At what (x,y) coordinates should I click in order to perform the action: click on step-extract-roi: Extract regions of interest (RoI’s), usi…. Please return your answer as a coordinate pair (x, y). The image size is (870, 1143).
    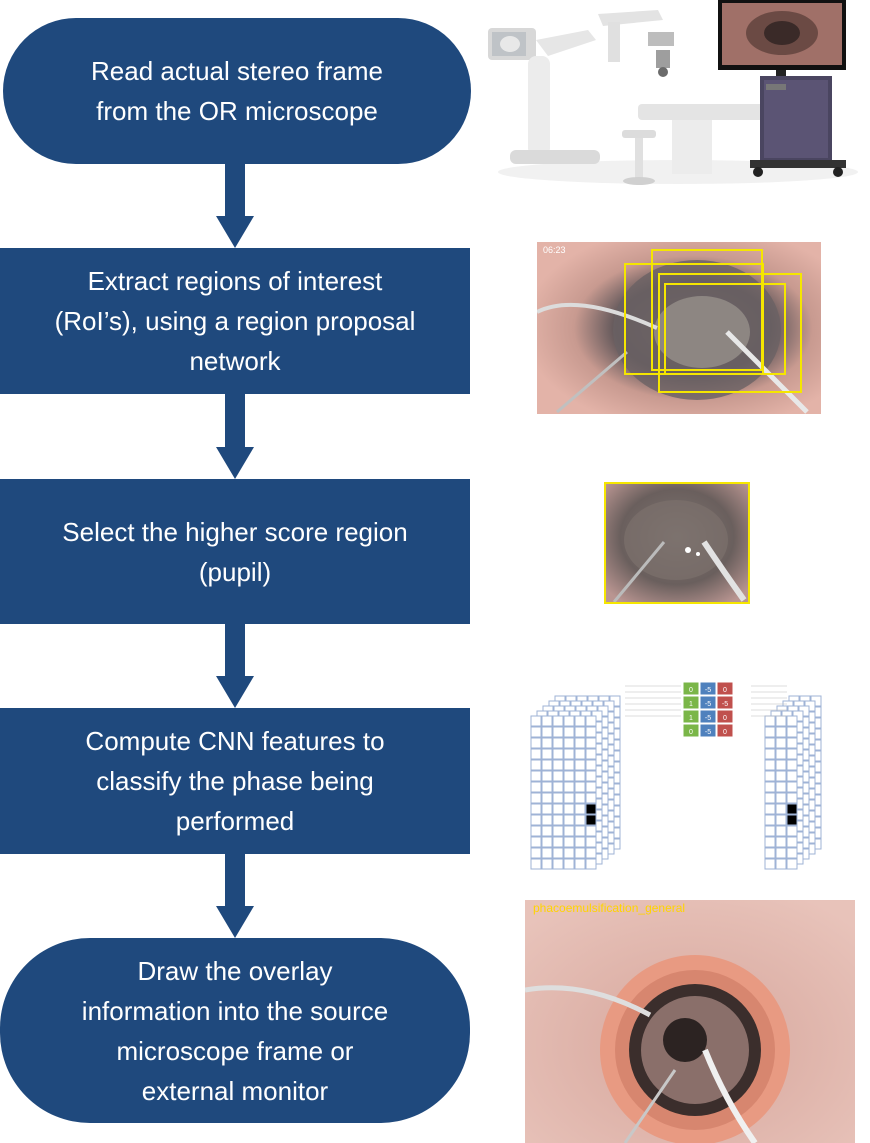
    Looking at the image, I should click on (235, 321).